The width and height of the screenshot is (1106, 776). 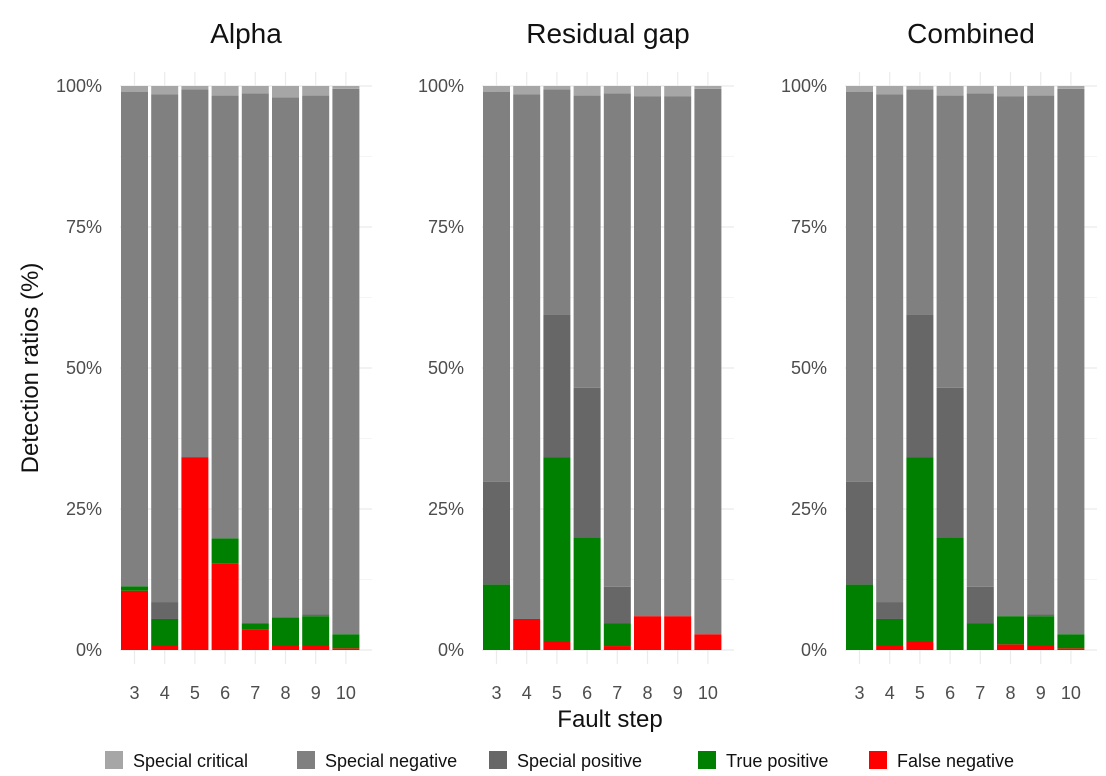 What do you see at coordinates (1071, 693) in the screenshot?
I see `x-tick-label: 10` at bounding box center [1071, 693].